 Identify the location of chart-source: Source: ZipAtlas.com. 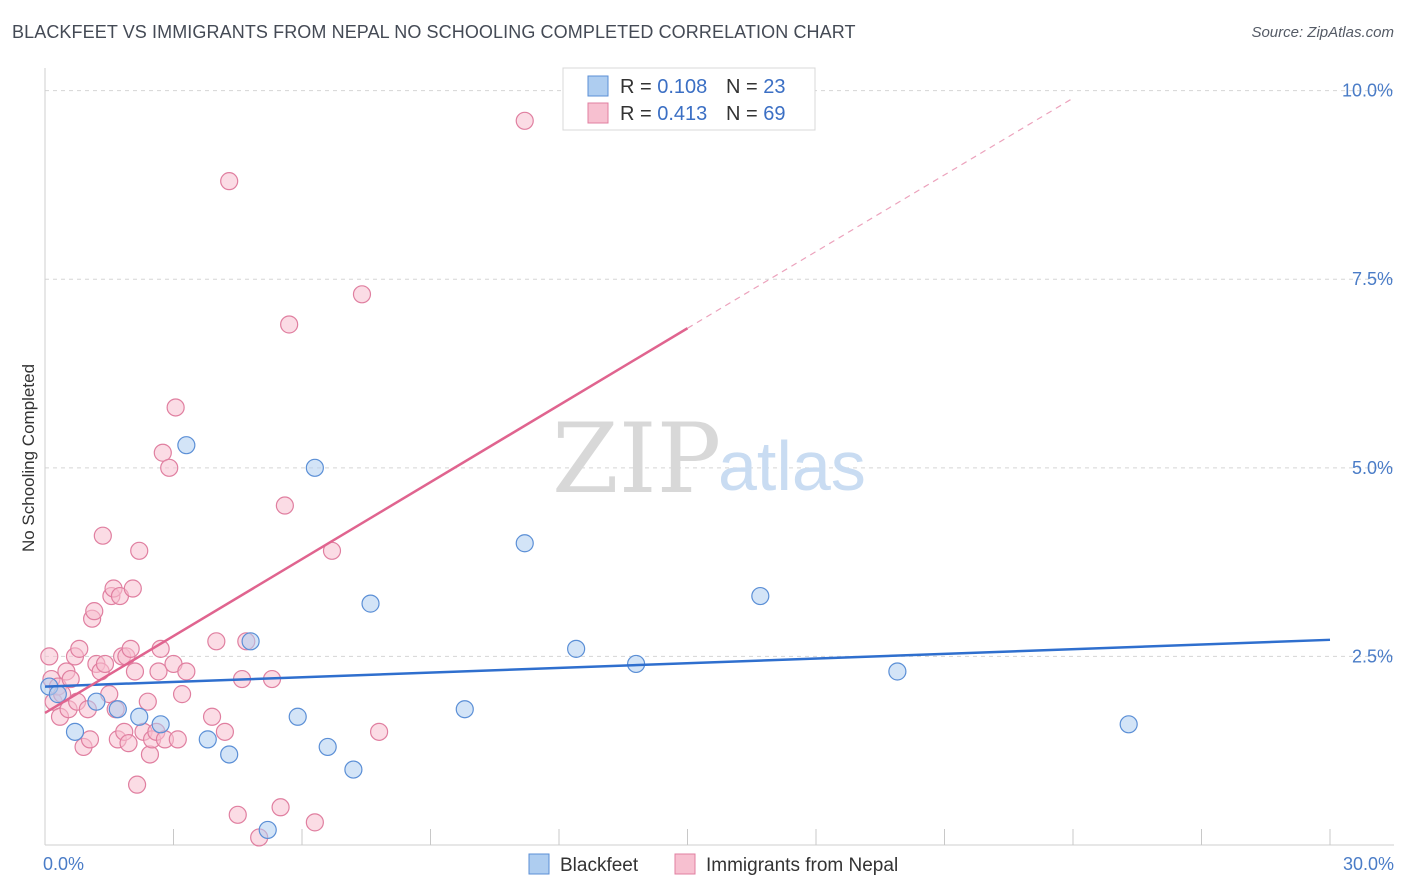
(1322, 32).